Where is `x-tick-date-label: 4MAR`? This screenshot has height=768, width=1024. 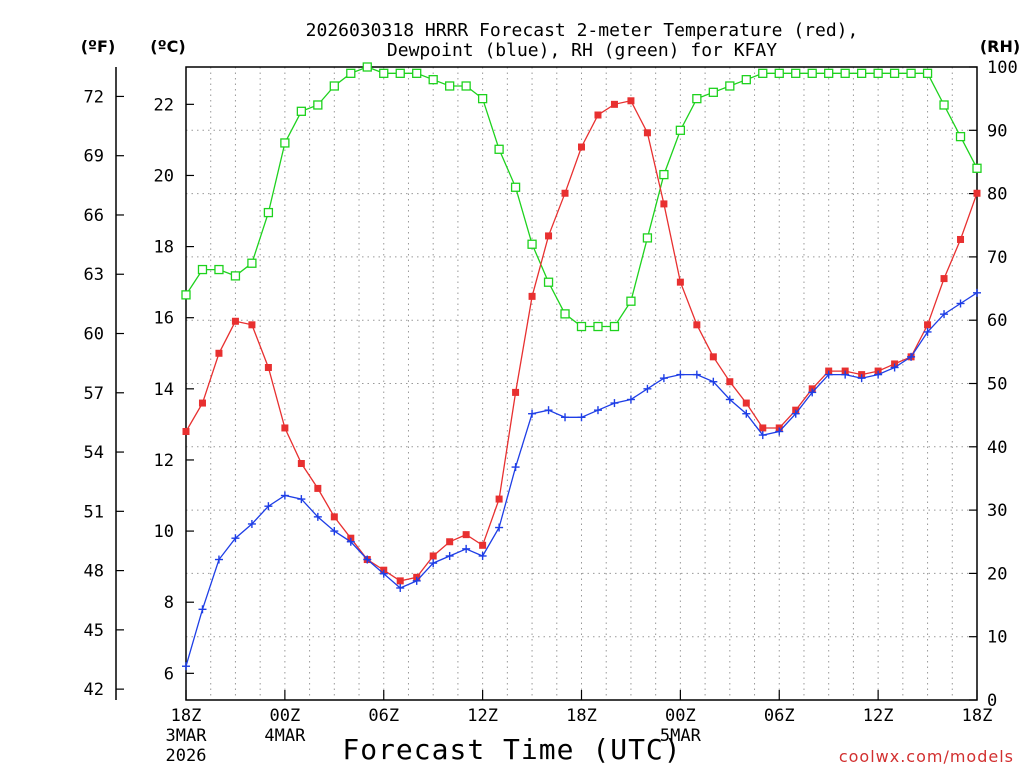 x-tick-date-label: 4MAR is located at coordinates (285, 736).